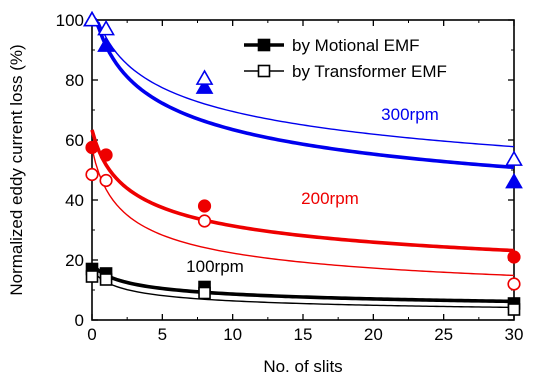 Image resolution: width=537 pixels, height=378 pixels. I want to click on legend-open-square-marker, so click(264, 71).